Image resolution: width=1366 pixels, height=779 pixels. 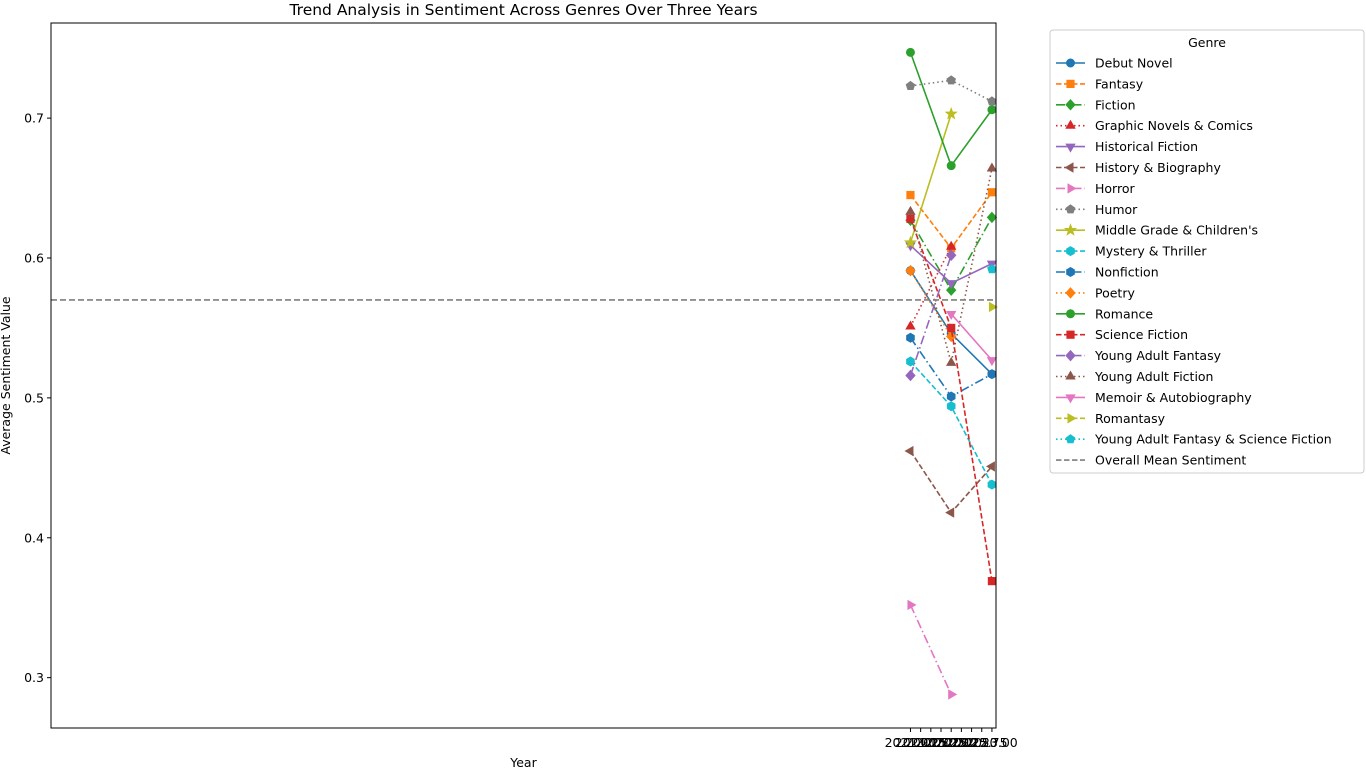 What do you see at coordinates (949, 481) in the screenshot?
I see `series-history-biography` at bounding box center [949, 481].